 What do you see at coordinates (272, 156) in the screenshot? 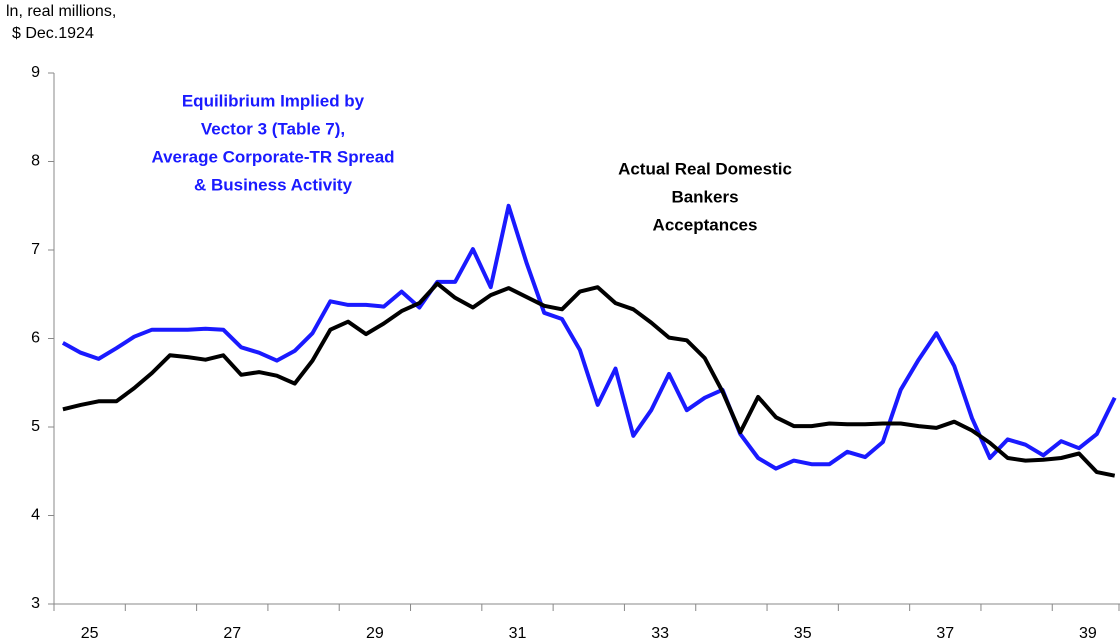
I see `annotation: Average Corporate-TR Spread` at bounding box center [272, 156].